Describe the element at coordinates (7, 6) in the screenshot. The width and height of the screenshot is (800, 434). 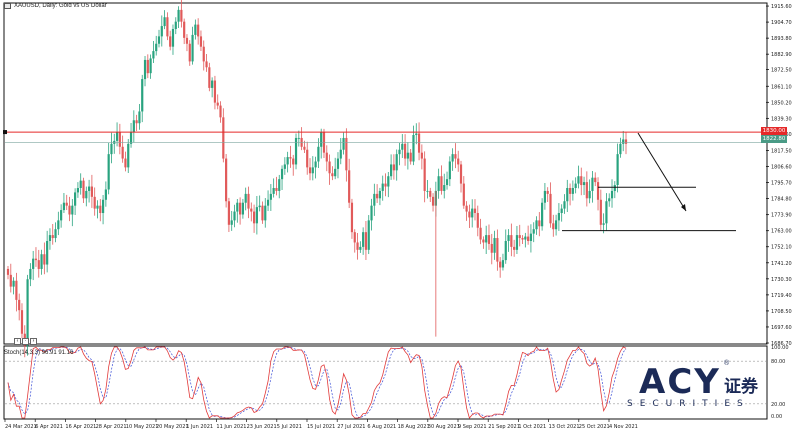
I see `chart-window-icon` at that location.